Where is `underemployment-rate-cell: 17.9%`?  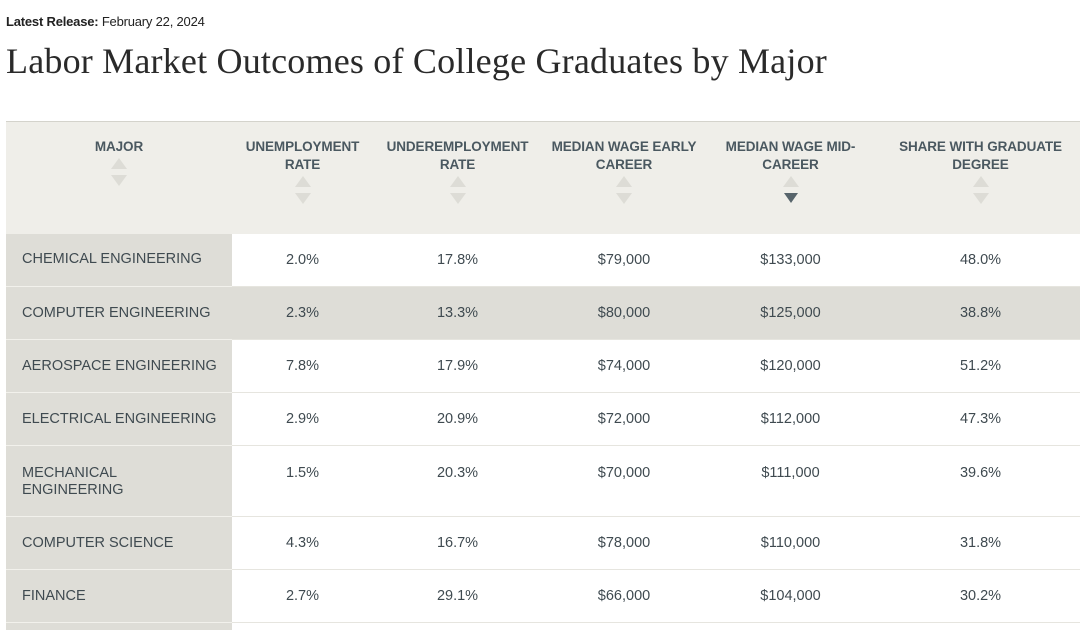 underemployment-rate-cell: 17.9% is located at coordinates (457, 366).